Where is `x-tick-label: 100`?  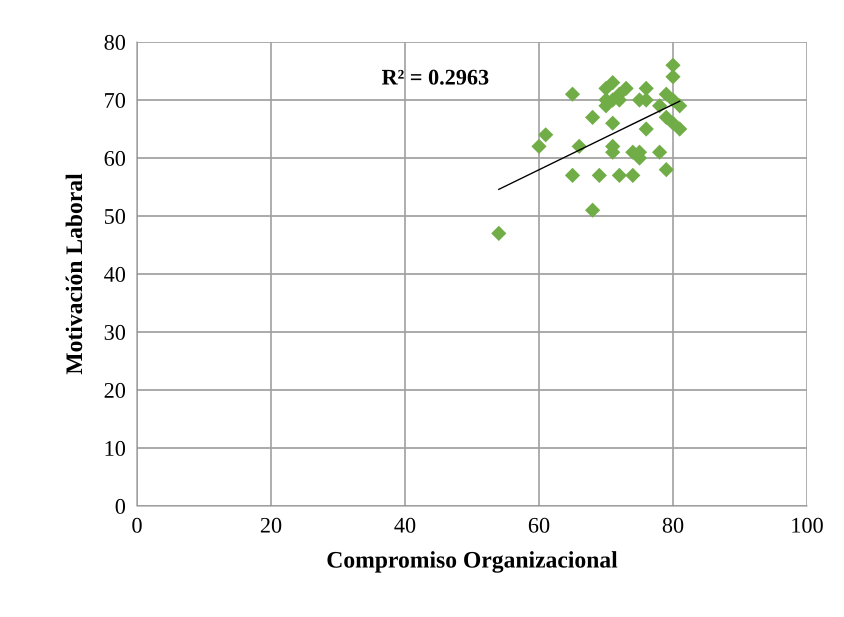 x-tick-label: 100 is located at coordinates (807, 525).